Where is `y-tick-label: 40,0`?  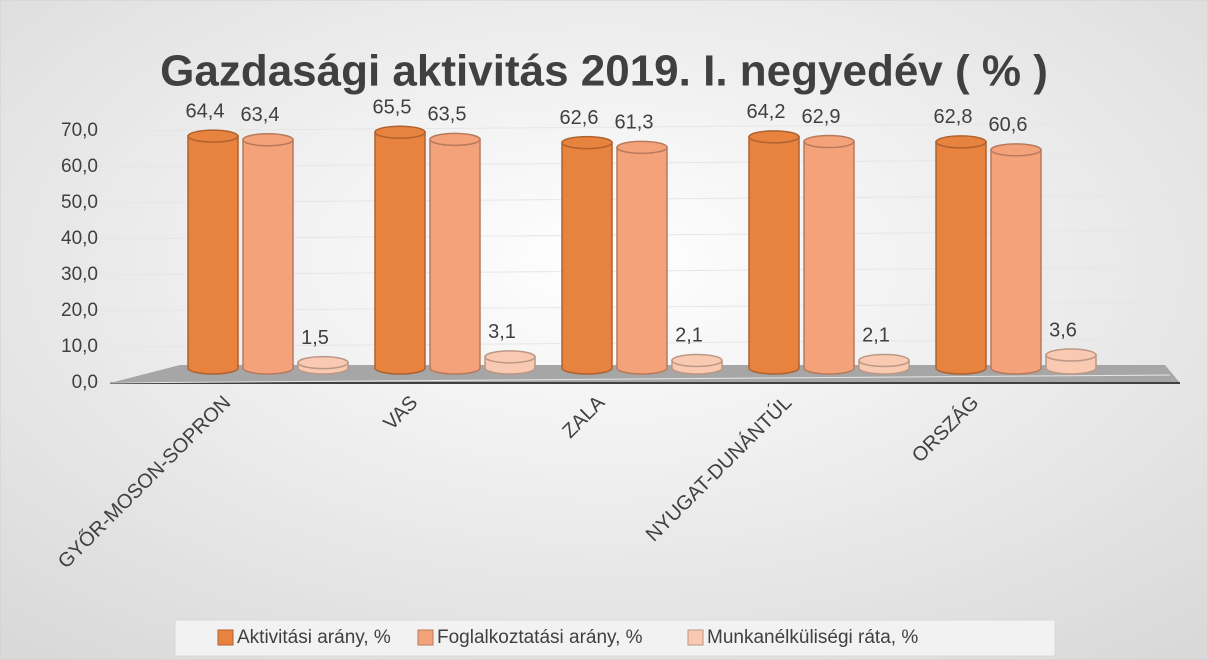
y-tick-label: 40,0 is located at coordinates (79, 238).